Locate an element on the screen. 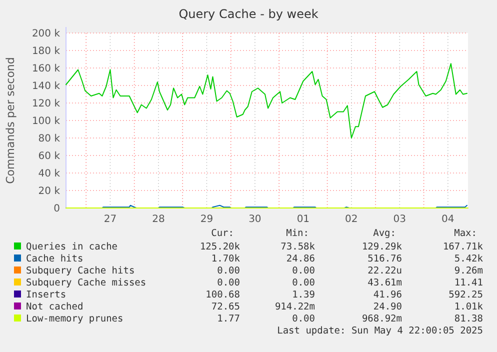 Image resolution: width=497 pixels, height=352 pixels. legend-label: Not cached is located at coordinates (55, 306).